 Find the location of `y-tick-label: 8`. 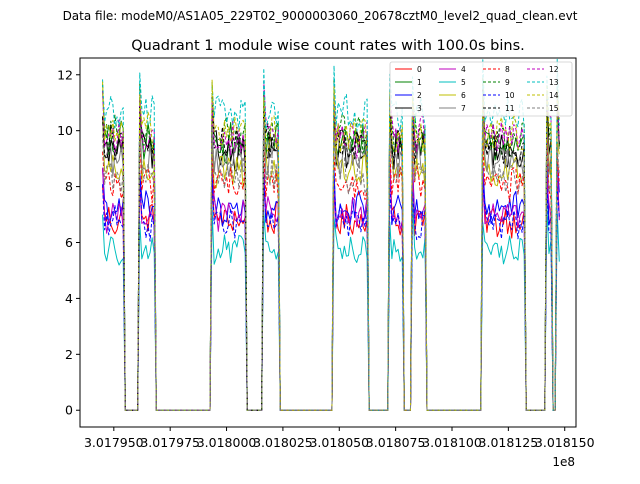

y-tick-label: 8 is located at coordinates (69, 186).